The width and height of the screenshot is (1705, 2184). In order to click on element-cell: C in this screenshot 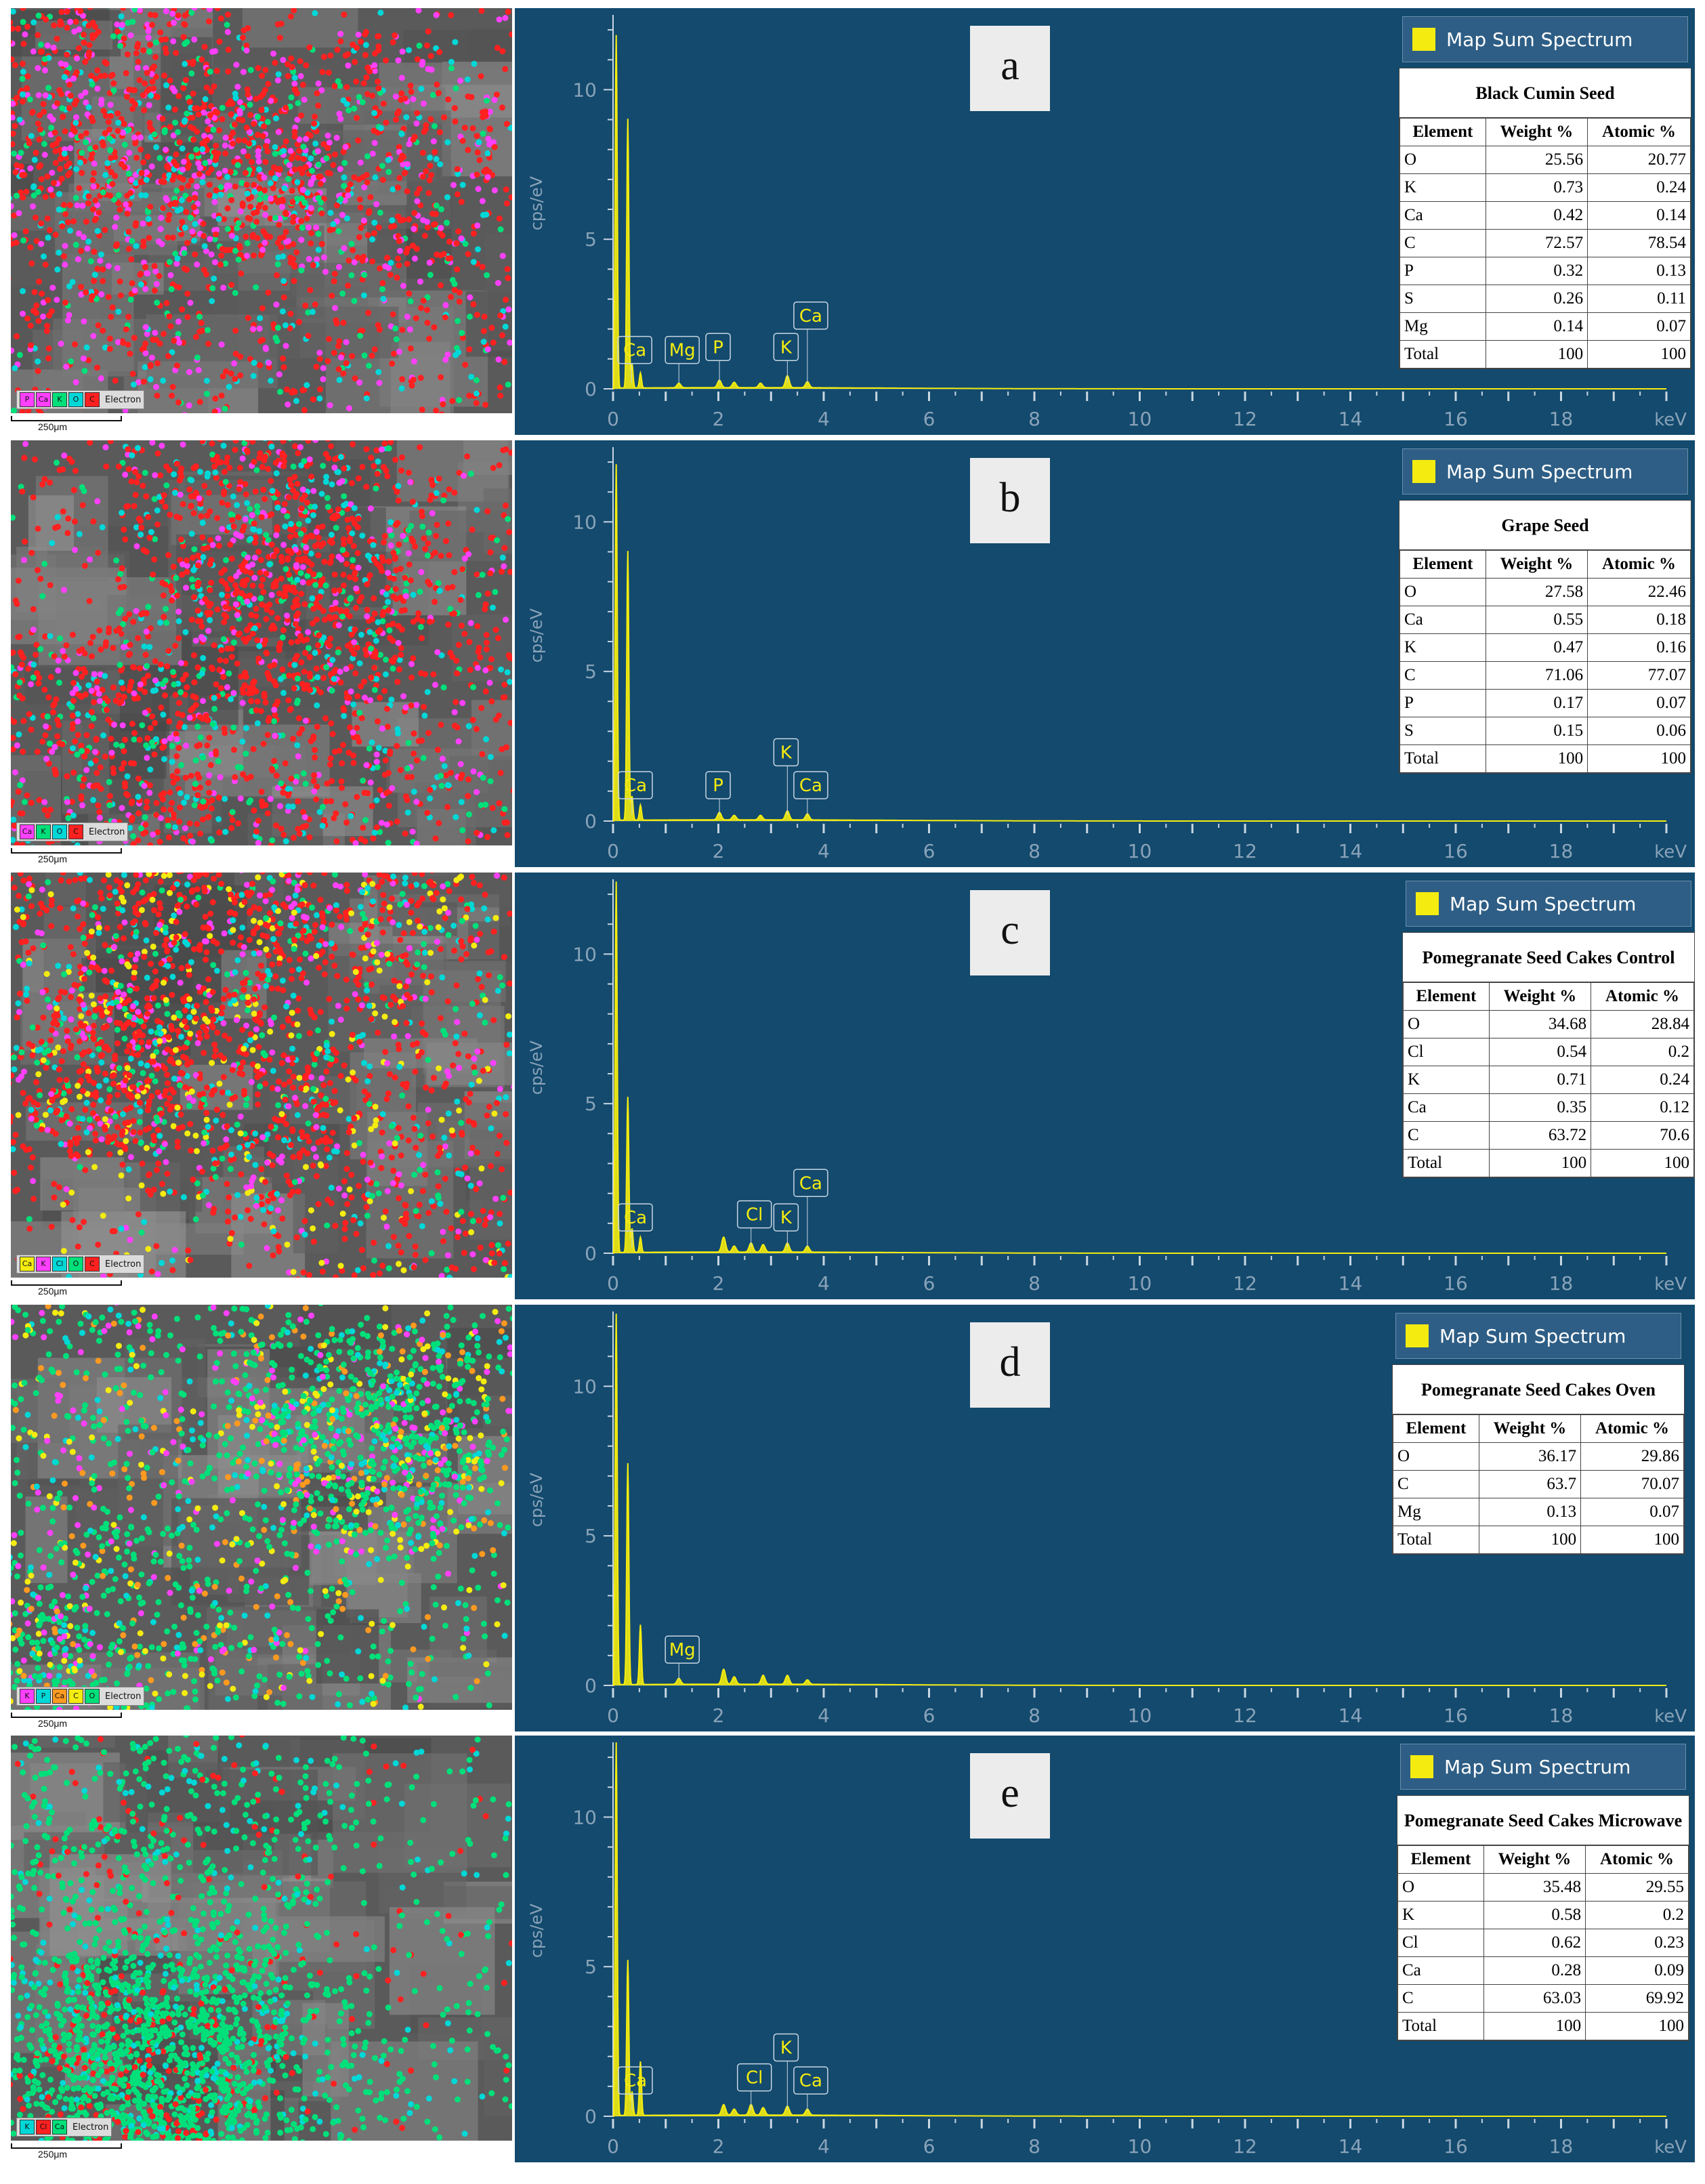, I will do `click(1442, 675)`.